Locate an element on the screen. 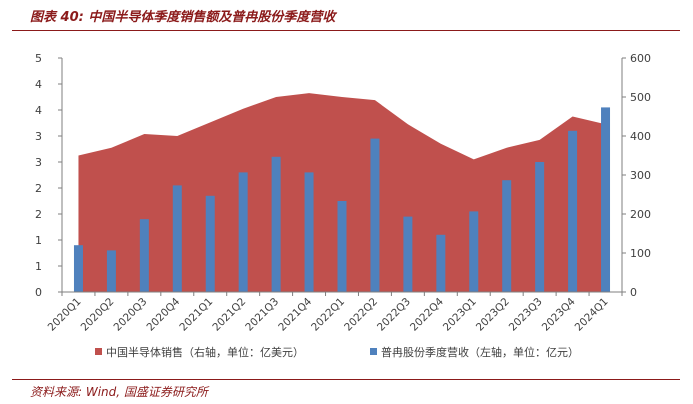  x-axis-tick-label: 2023Q4 is located at coordinates (559, 314).